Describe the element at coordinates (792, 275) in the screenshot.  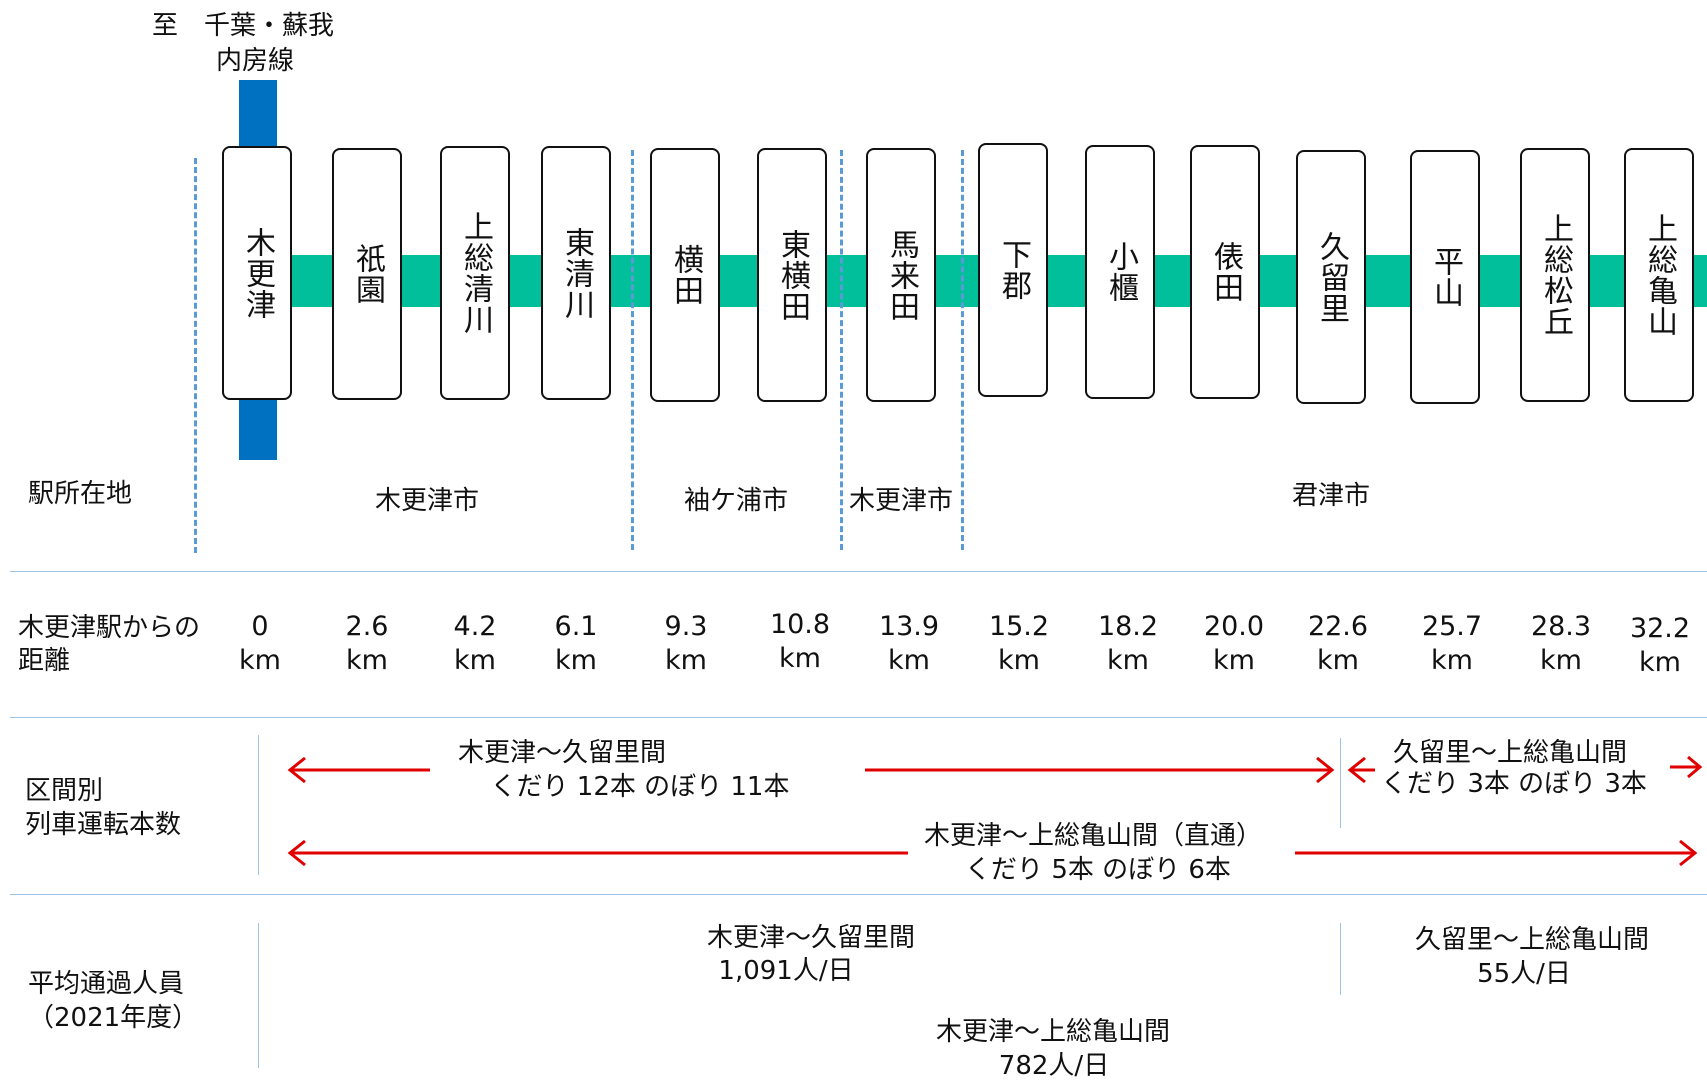
I see `station-box: 東横田` at that location.